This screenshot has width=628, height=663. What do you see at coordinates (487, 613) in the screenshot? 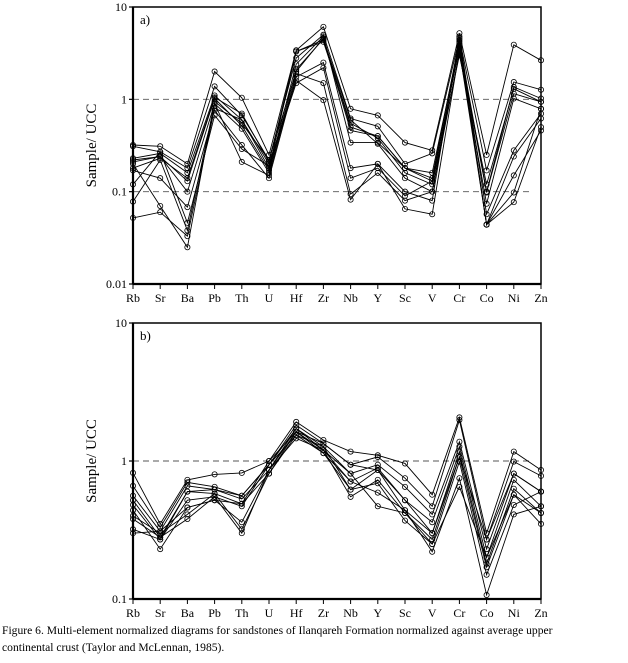
I see `x-tick-label-co: Co` at bounding box center [487, 613].